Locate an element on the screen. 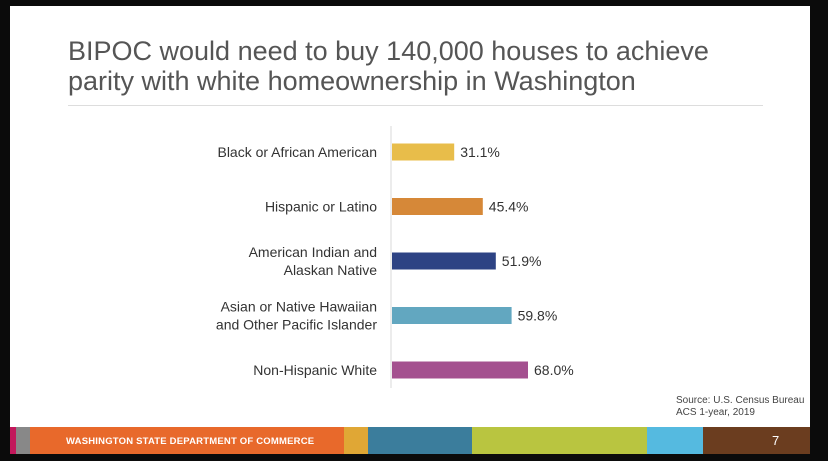  title-divider is located at coordinates (415, 105).